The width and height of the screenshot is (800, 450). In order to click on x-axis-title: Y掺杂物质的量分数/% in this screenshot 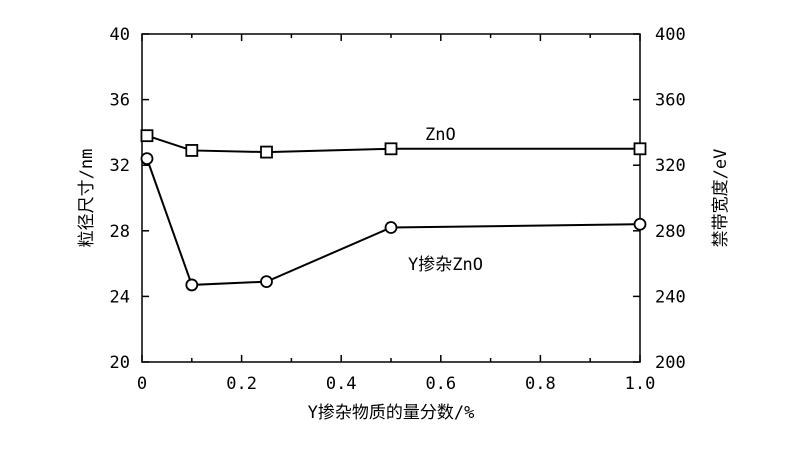, I will do `click(391, 413)`.